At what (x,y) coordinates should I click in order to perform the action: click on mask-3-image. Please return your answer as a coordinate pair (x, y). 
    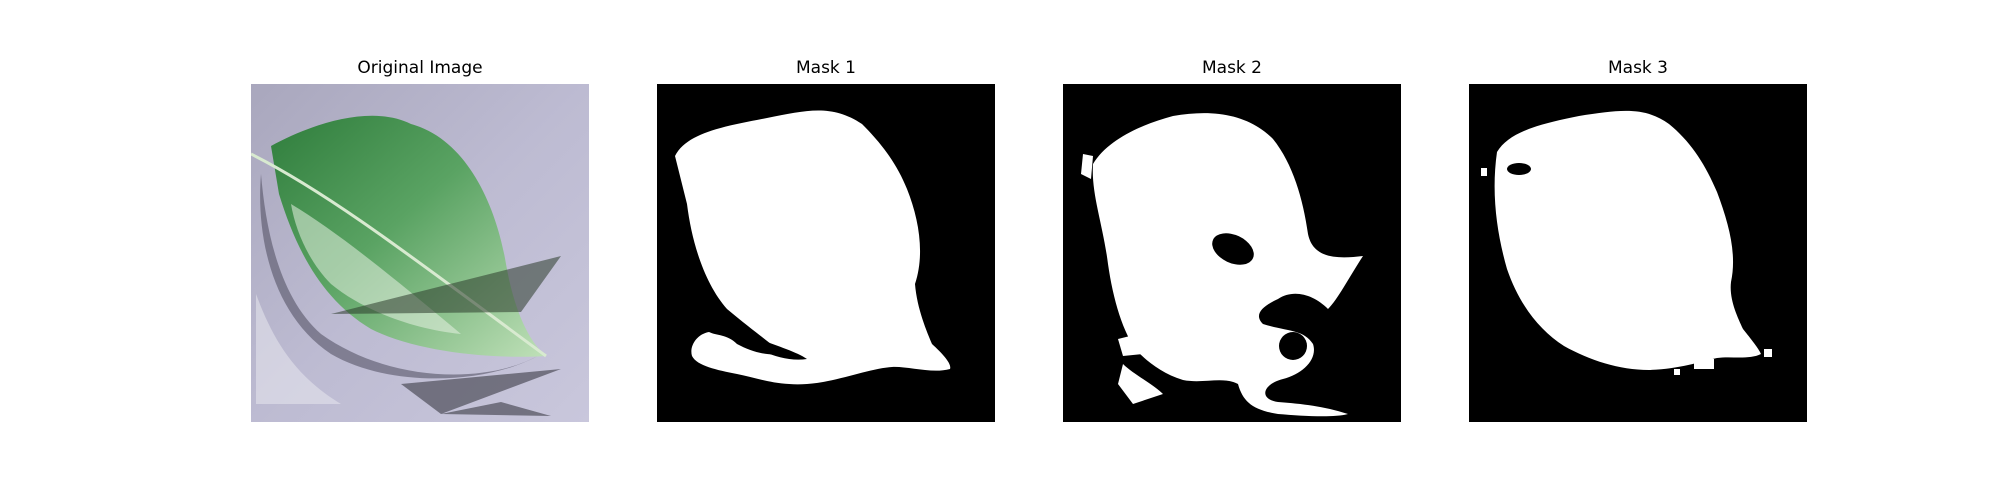
    Looking at the image, I should click on (1638, 253).